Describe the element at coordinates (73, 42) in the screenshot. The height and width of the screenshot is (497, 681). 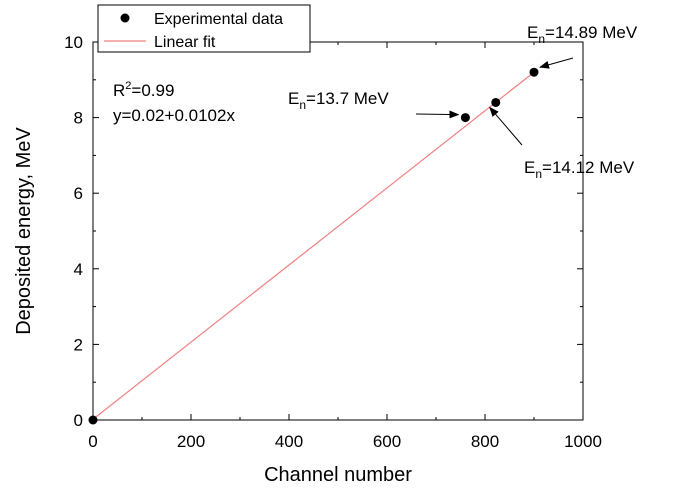
I see `y-tick-label: 10` at that location.